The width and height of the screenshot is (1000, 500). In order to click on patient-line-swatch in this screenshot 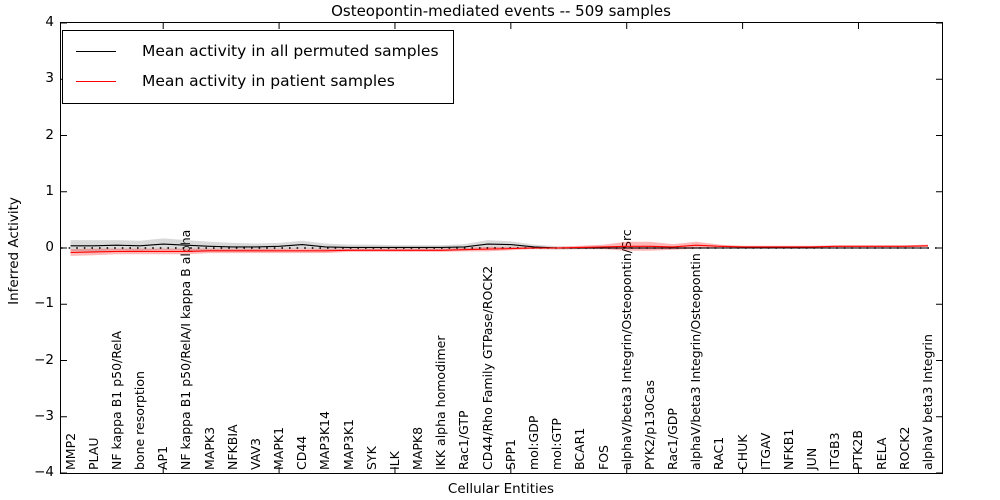, I will do `click(96, 81)`.